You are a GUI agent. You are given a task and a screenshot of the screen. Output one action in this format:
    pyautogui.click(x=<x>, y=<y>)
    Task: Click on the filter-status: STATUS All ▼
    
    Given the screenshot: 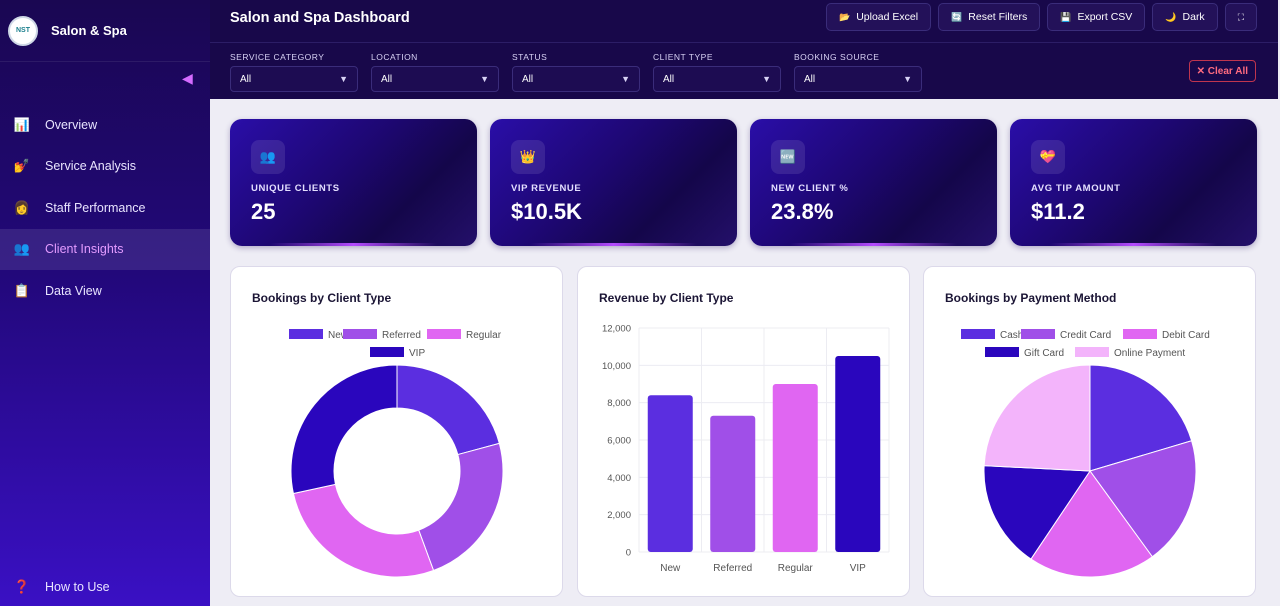 What is the action you would take?
    pyautogui.click(x=576, y=72)
    